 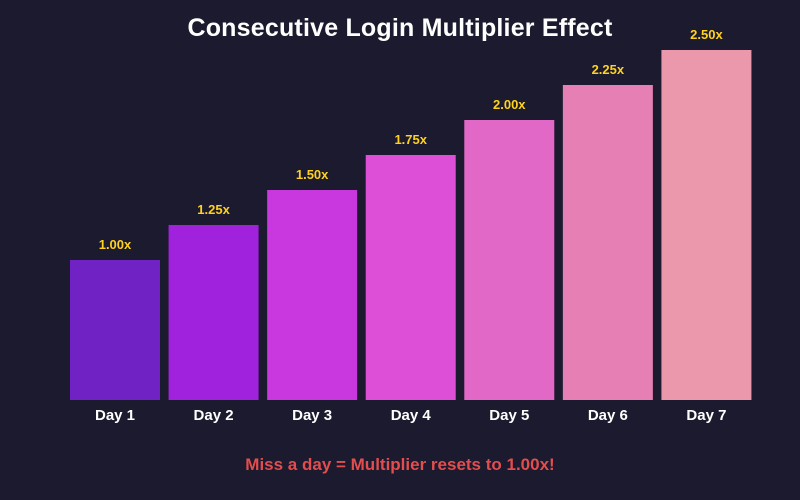 What do you see at coordinates (509, 104) in the screenshot?
I see `value-label-day-5: 2.00x` at bounding box center [509, 104].